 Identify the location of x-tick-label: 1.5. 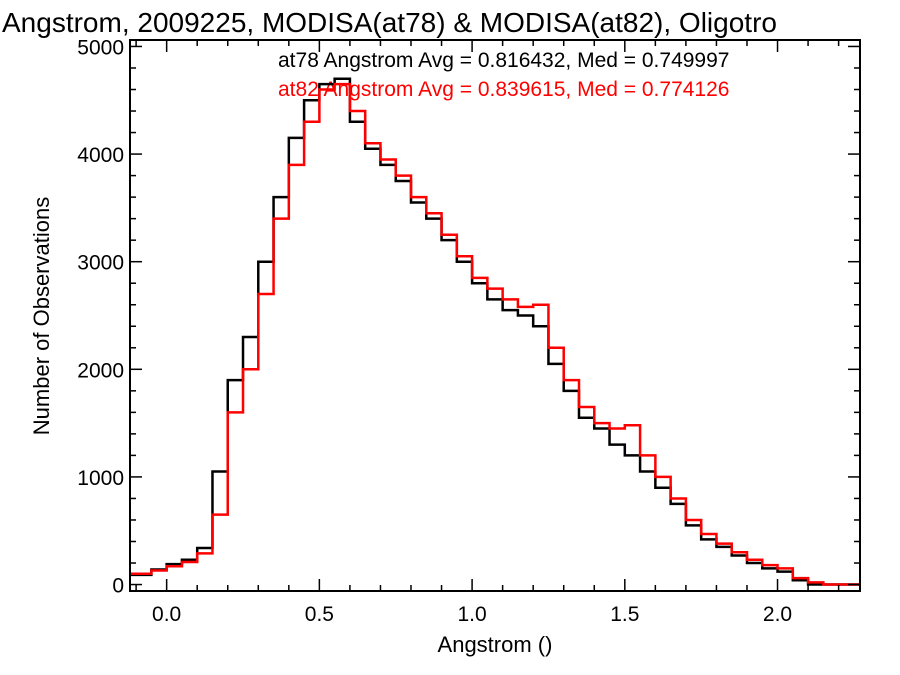
(624, 614).